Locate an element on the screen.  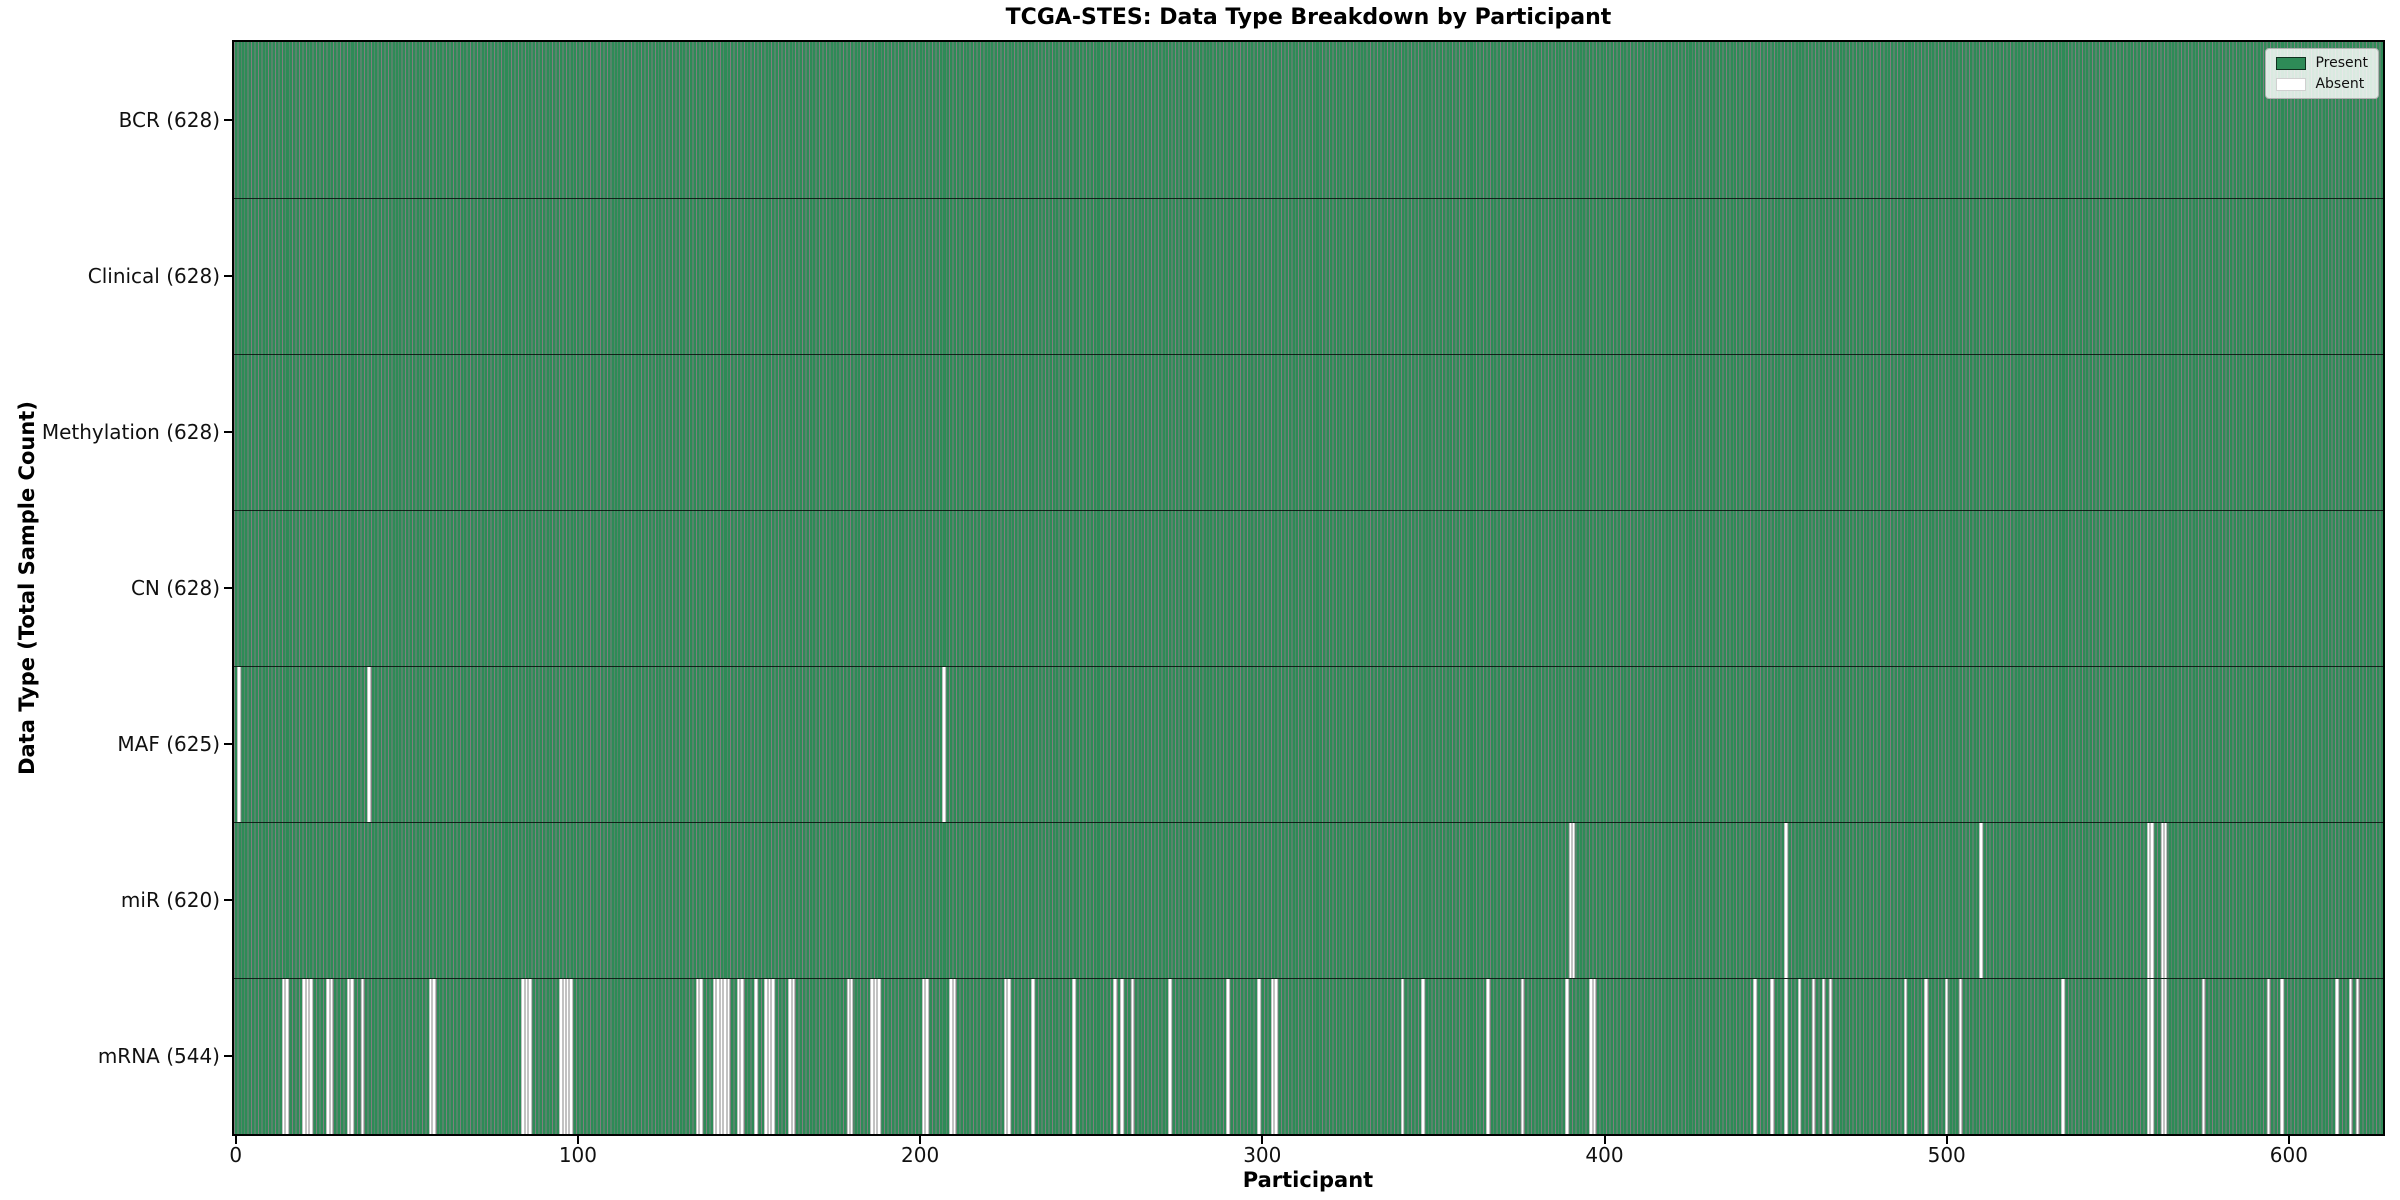
x-axis-label: Participant is located at coordinates (1308, 1180).